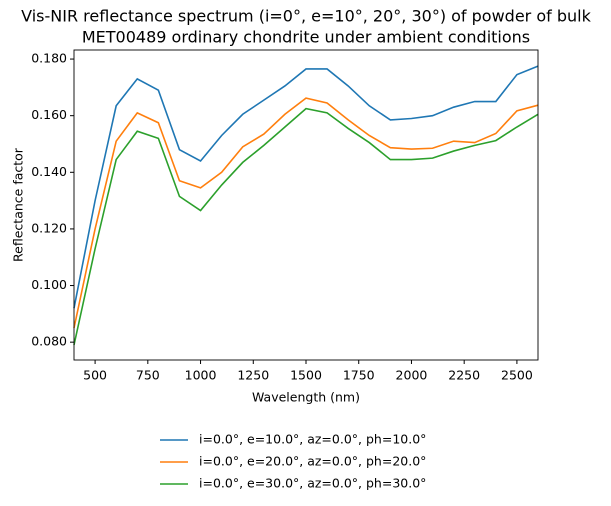 This screenshot has height=506, width=611. I want to click on x-axis-label: Wavelength (nm), so click(306, 397).